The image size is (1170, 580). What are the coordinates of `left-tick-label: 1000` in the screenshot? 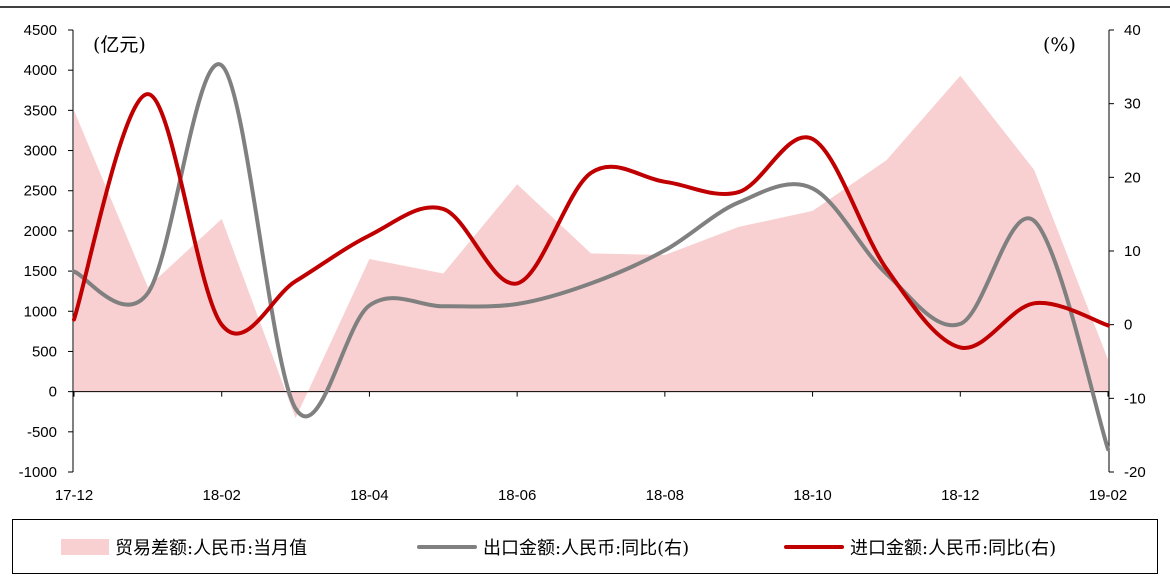 It's located at (40, 311).